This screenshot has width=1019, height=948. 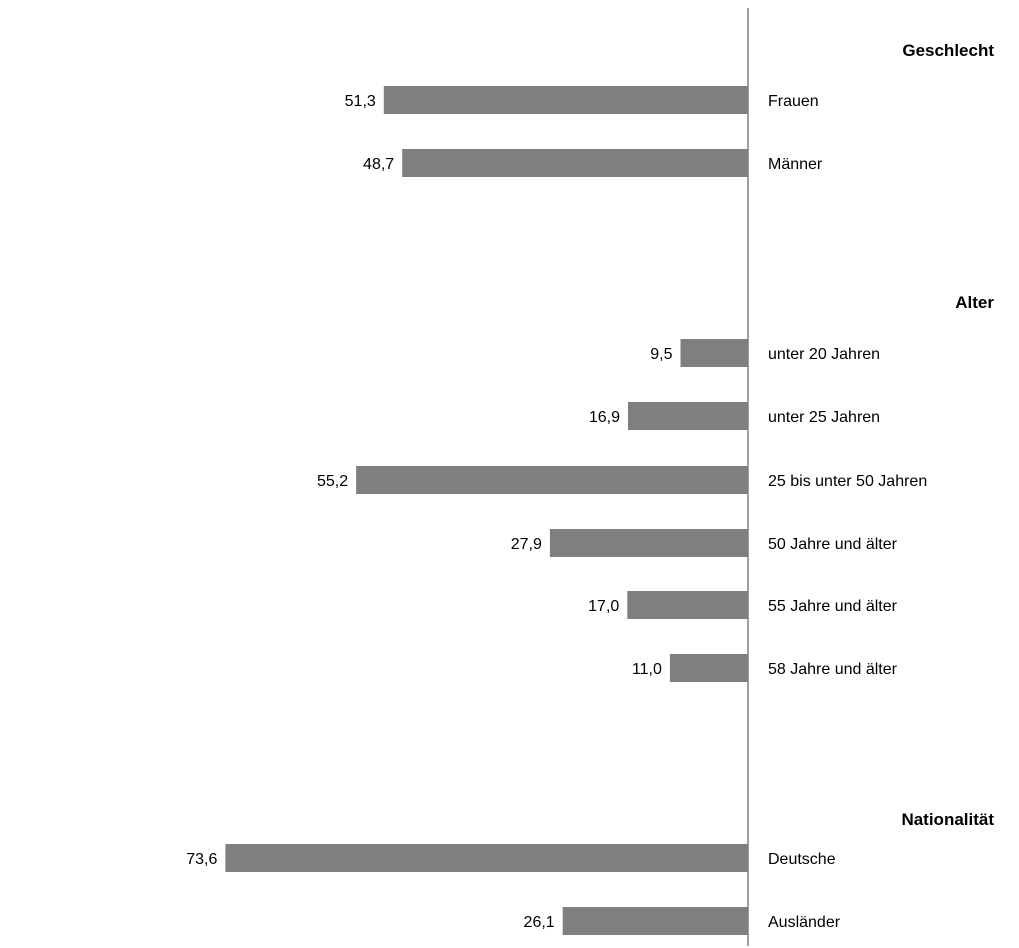 What do you see at coordinates (948, 50) in the screenshot?
I see `group-title: Geschlecht` at bounding box center [948, 50].